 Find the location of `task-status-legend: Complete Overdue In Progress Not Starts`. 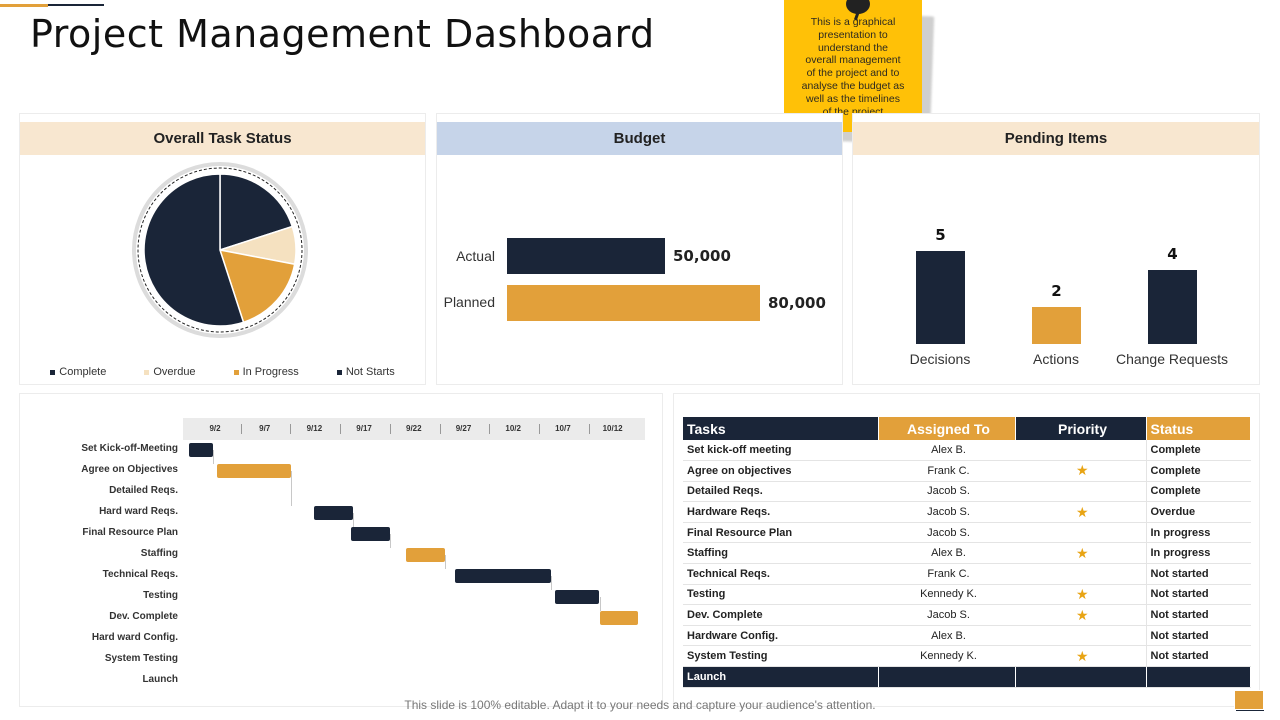

task-status-legend: Complete Overdue In Progress Not Starts is located at coordinates (222, 372).